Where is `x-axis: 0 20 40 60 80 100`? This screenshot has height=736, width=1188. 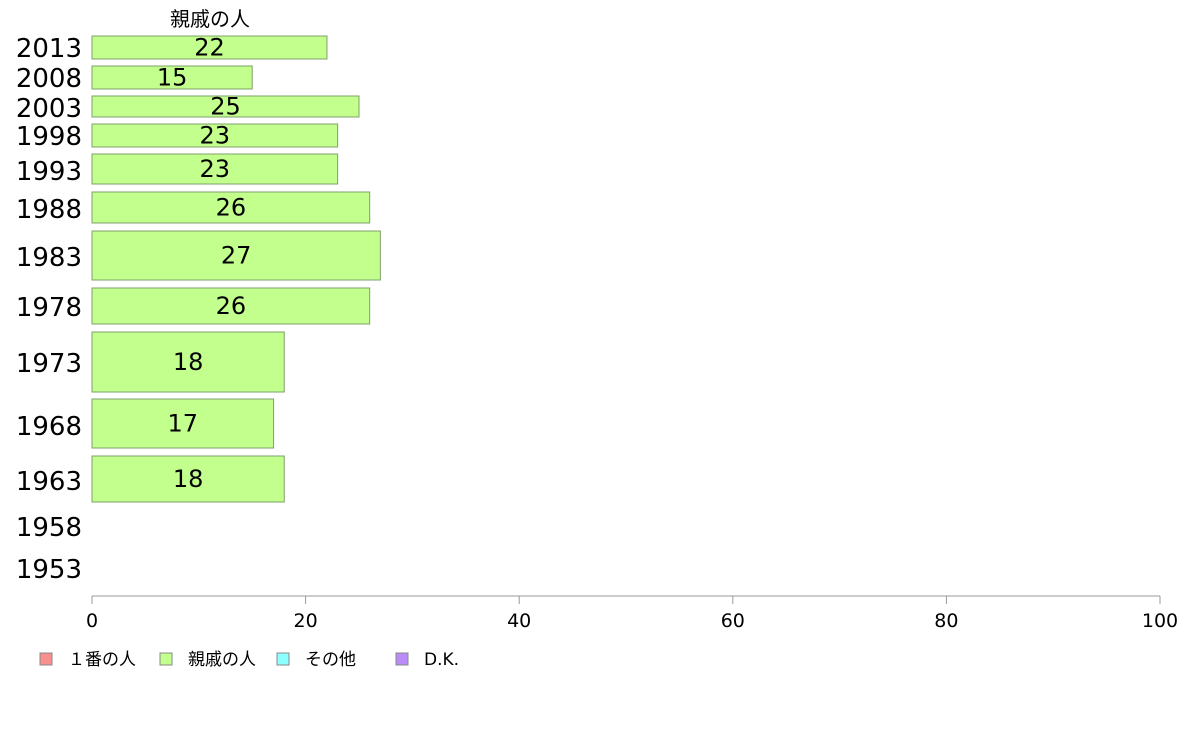 x-axis: 0 20 40 60 80 100 is located at coordinates (632, 613).